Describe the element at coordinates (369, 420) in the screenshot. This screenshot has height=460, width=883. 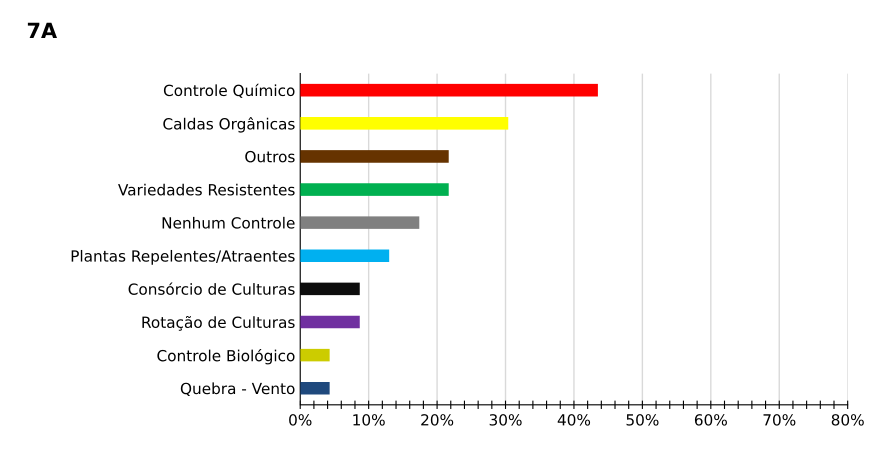
I see `x-tick-label: 10%` at that location.